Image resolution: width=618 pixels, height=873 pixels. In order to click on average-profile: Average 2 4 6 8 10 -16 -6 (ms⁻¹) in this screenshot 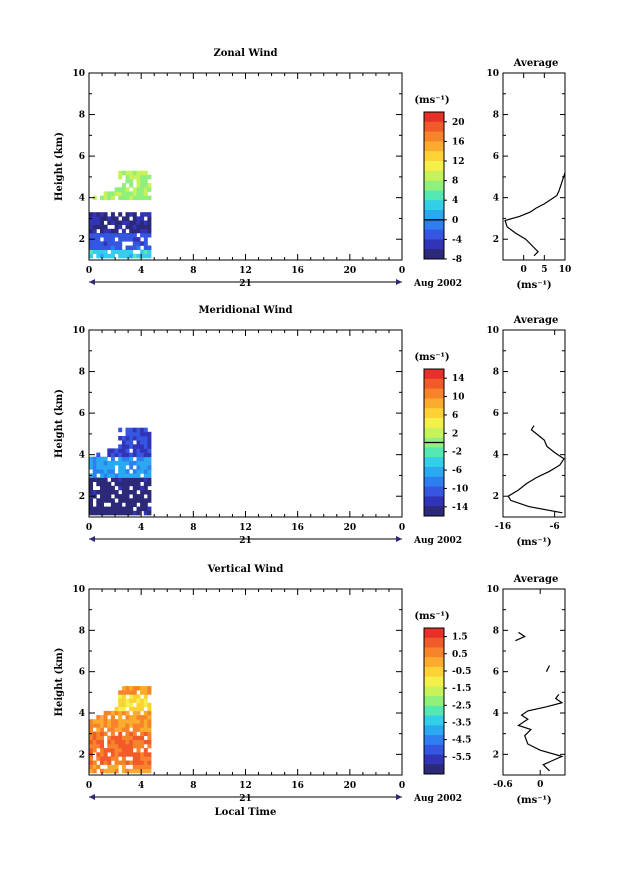, I will do `click(526, 431)`.